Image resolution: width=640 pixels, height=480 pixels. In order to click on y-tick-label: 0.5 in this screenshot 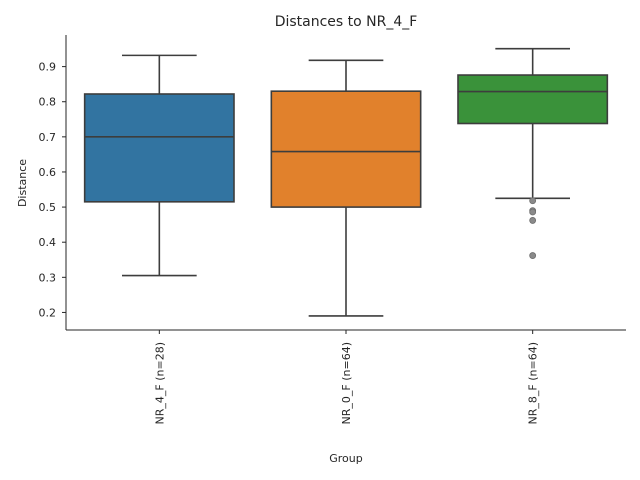, I will do `click(48, 207)`.